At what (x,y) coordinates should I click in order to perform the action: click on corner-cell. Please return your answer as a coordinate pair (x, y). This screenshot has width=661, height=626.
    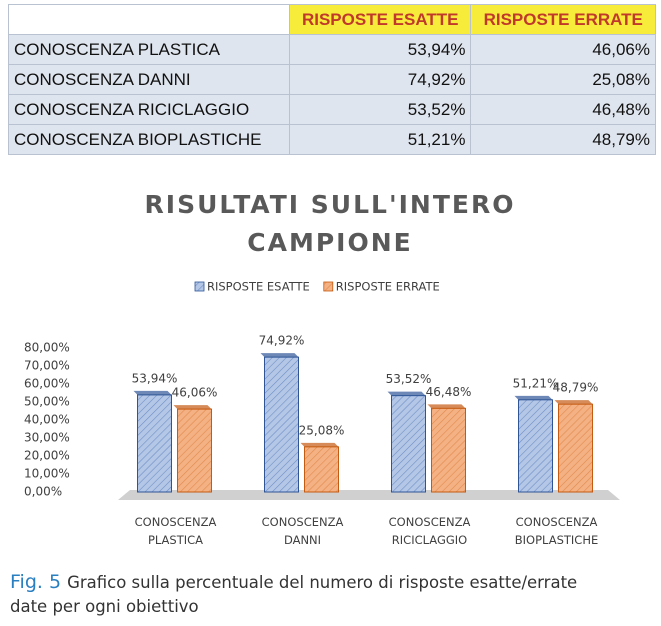
    Looking at the image, I should click on (149, 19).